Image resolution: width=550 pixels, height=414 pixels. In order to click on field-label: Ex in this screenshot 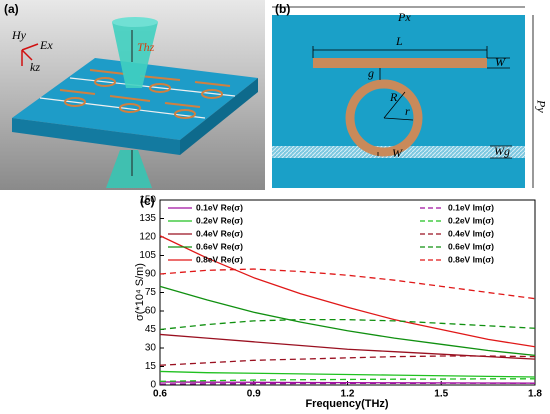, I will do `click(46, 45)`.